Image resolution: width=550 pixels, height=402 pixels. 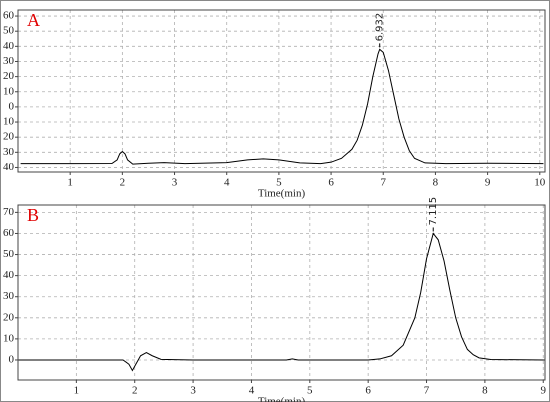 I want to click on panel-label: B, so click(x=33, y=215).